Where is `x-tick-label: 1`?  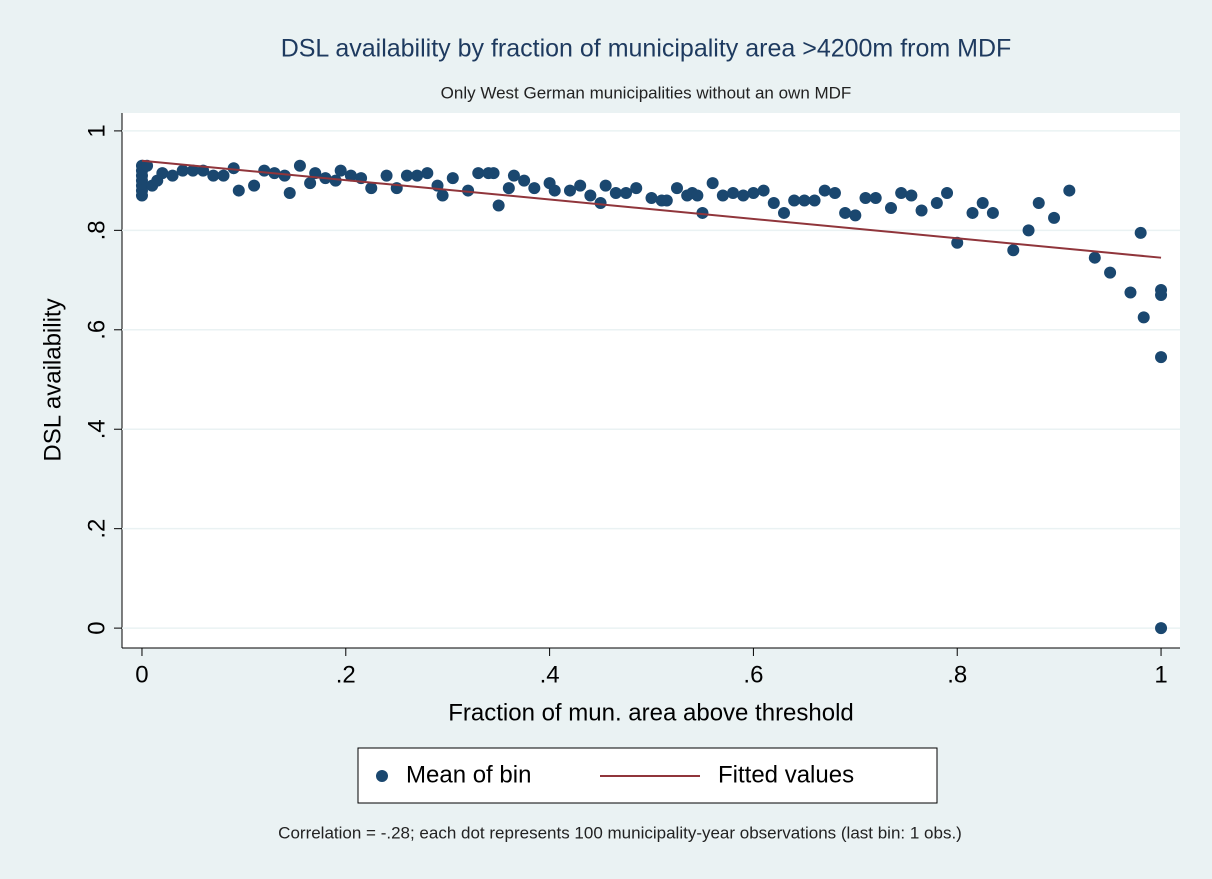
x-tick-label: 1 is located at coordinates (1160, 674).